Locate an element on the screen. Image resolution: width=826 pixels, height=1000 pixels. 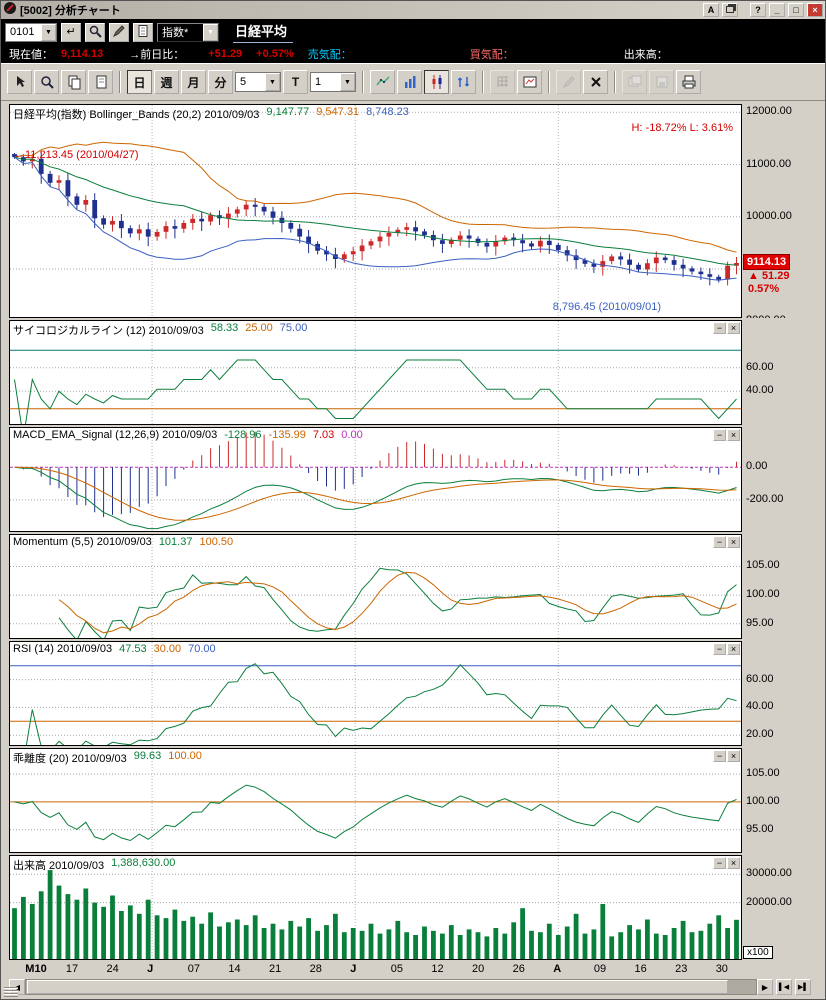
list-button is located at coordinates (143, 32).